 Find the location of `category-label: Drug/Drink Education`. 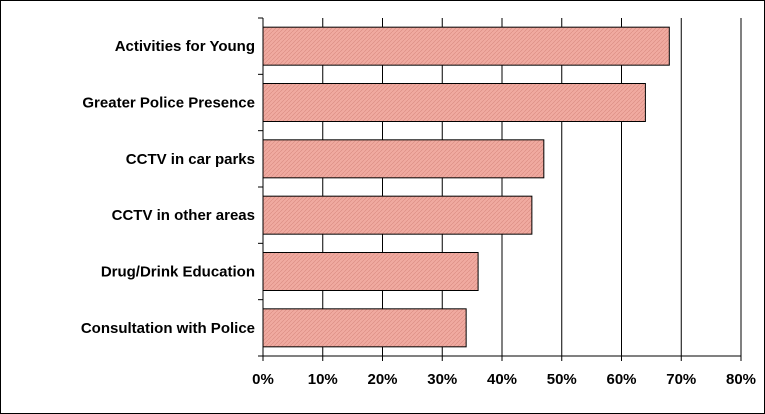

category-label: Drug/Drink Education is located at coordinates (178, 272).